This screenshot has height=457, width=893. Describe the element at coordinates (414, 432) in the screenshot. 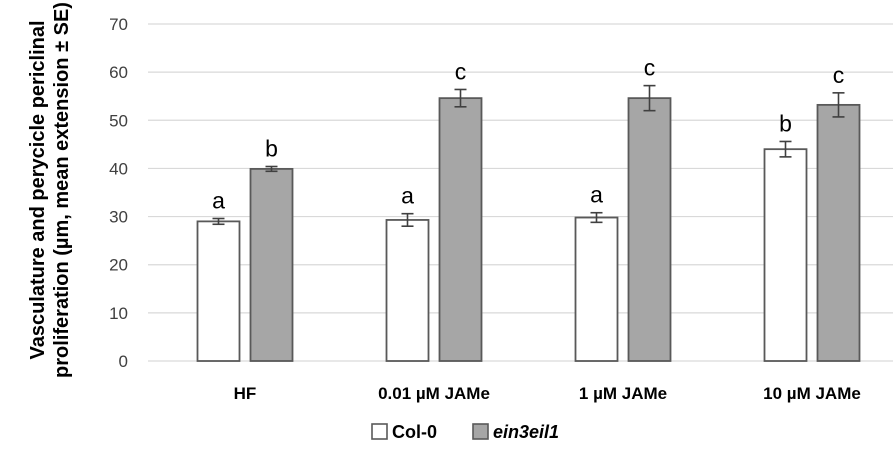

I see `legend-label: Col-0` at that location.